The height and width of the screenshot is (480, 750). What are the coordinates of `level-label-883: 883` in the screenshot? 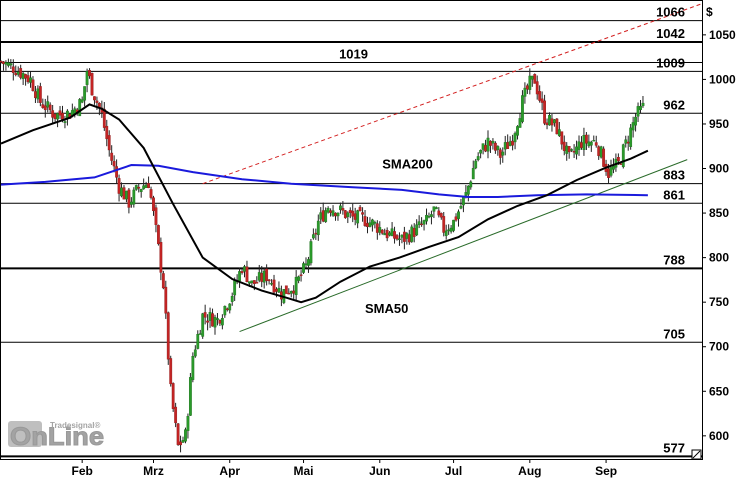 It's located at (674, 175).